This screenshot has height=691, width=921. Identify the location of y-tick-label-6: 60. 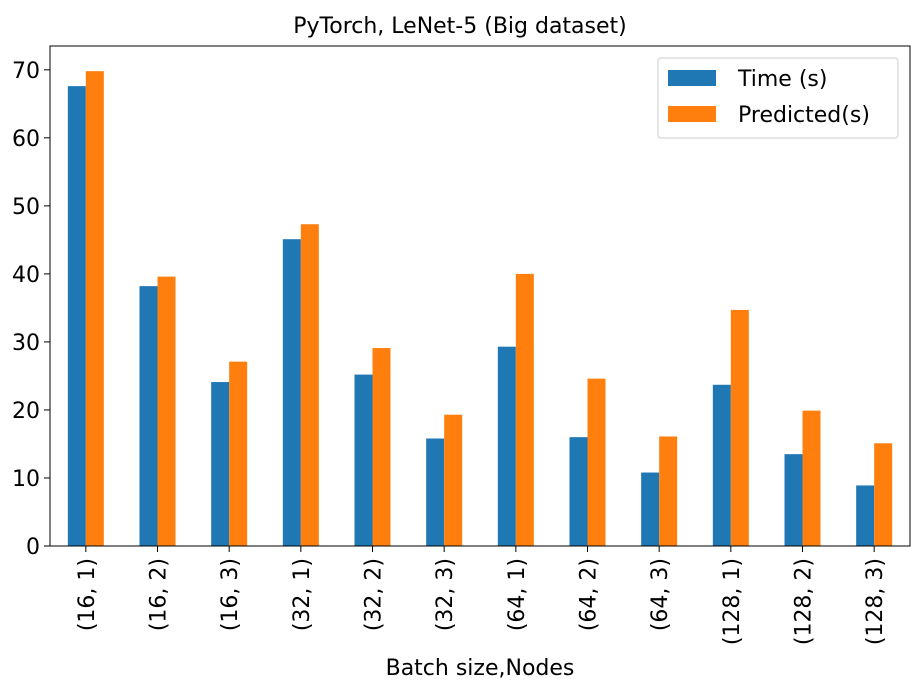
(26, 139).